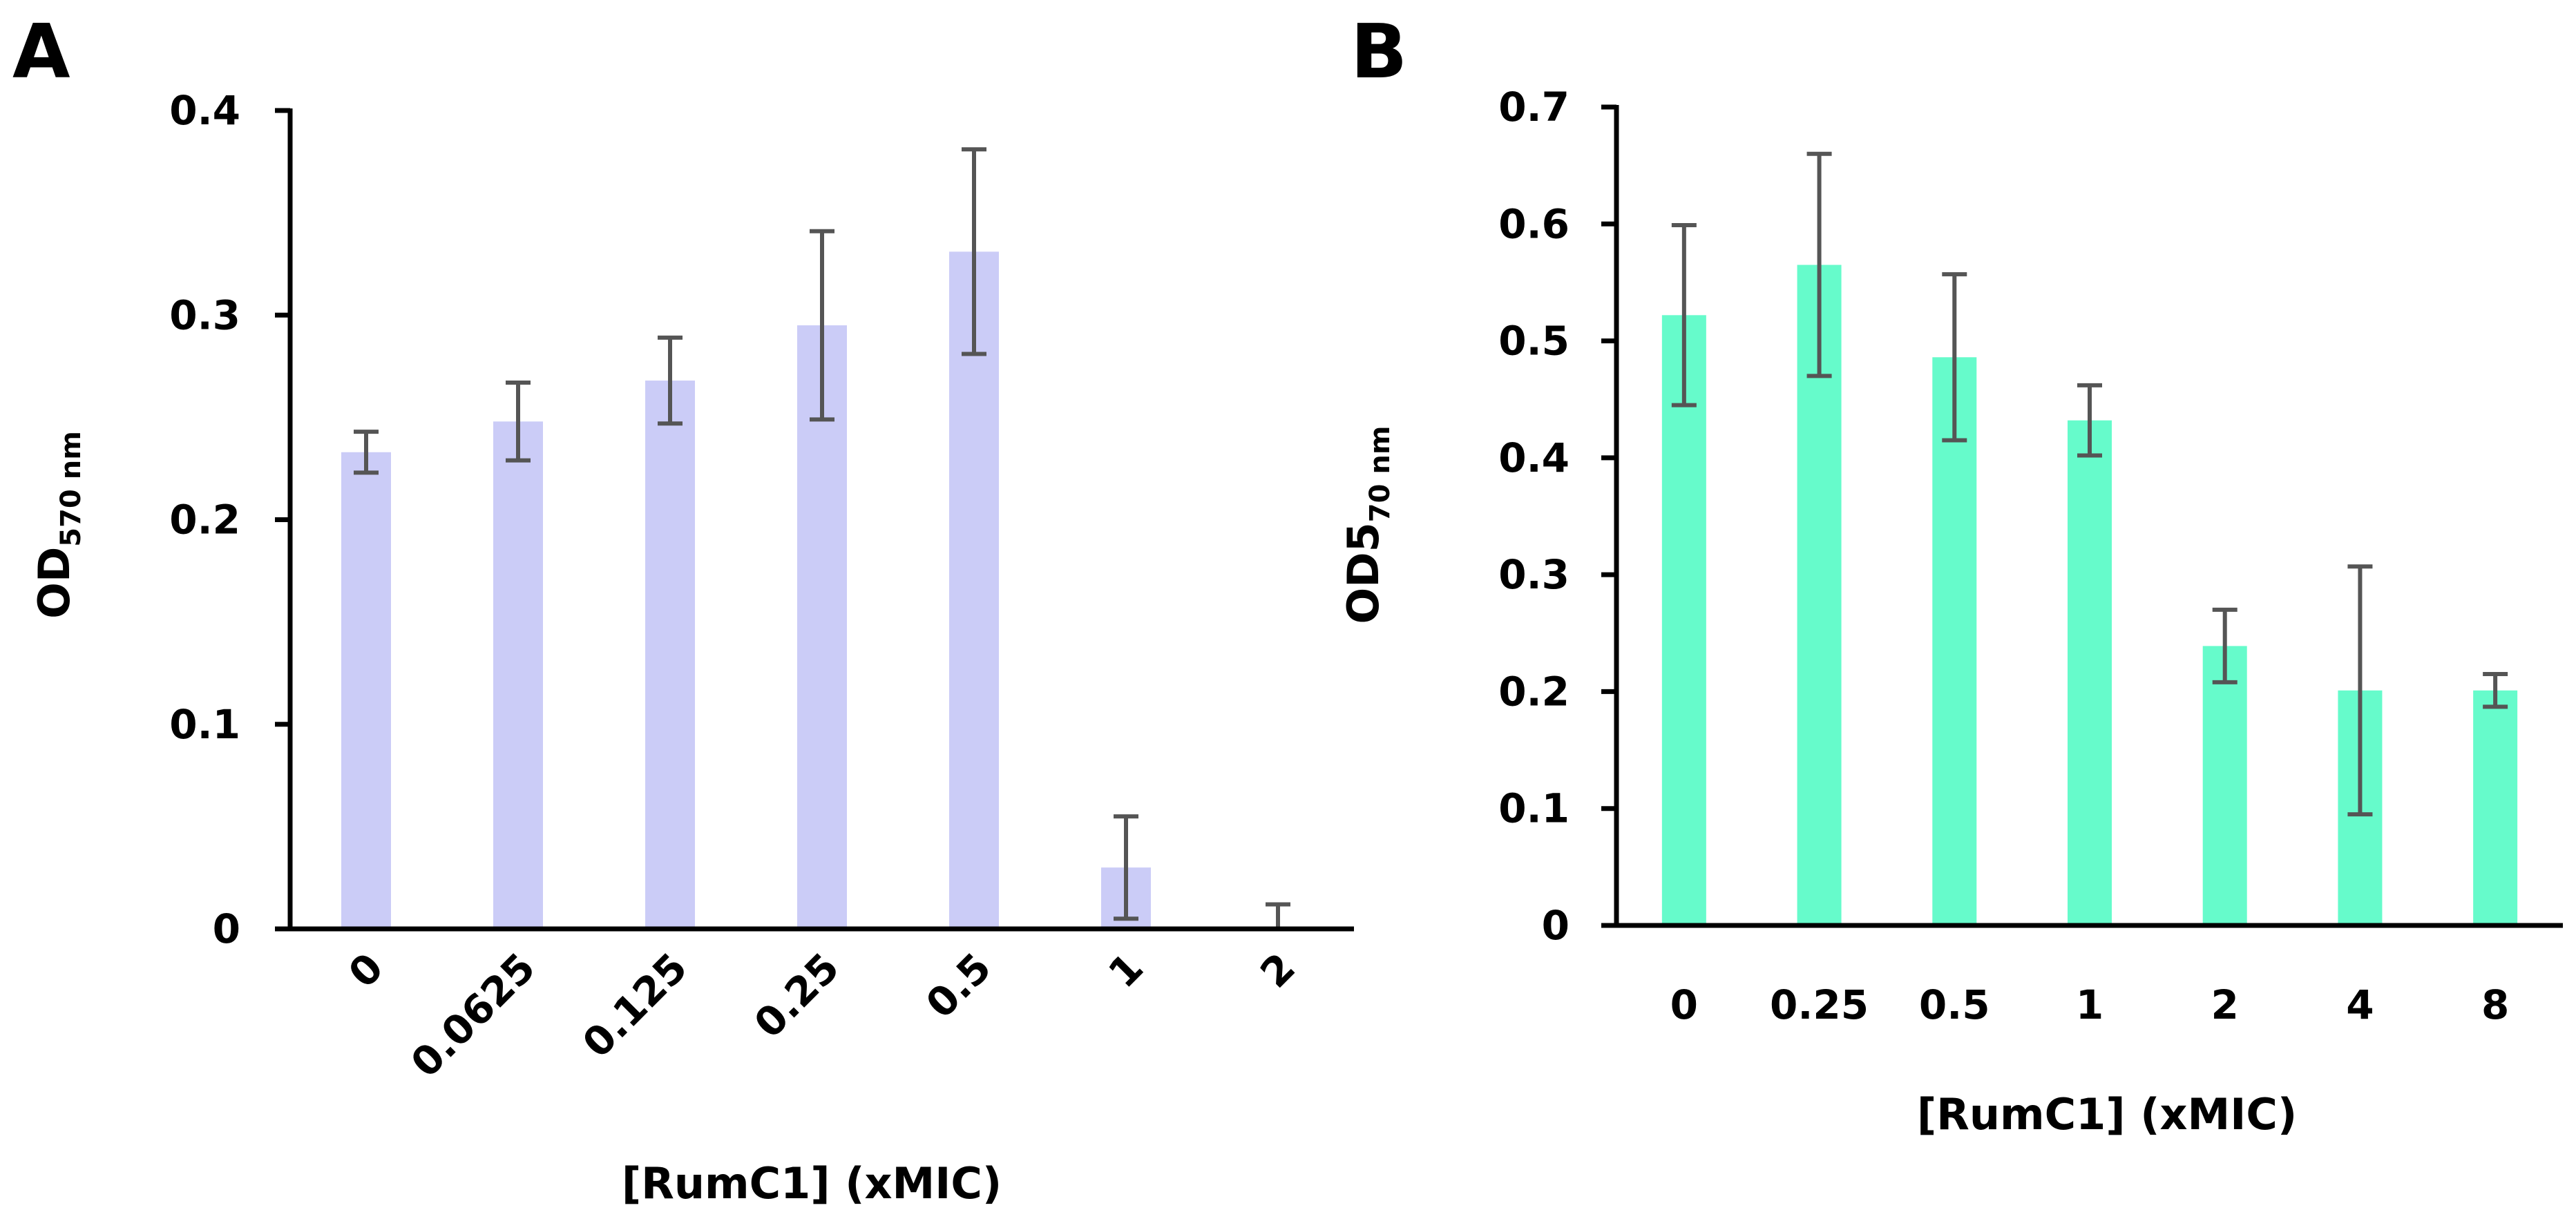  Describe the element at coordinates (1534, 808) in the screenshot. I see `panel-b-y-tick-label: 0.1` at that location.